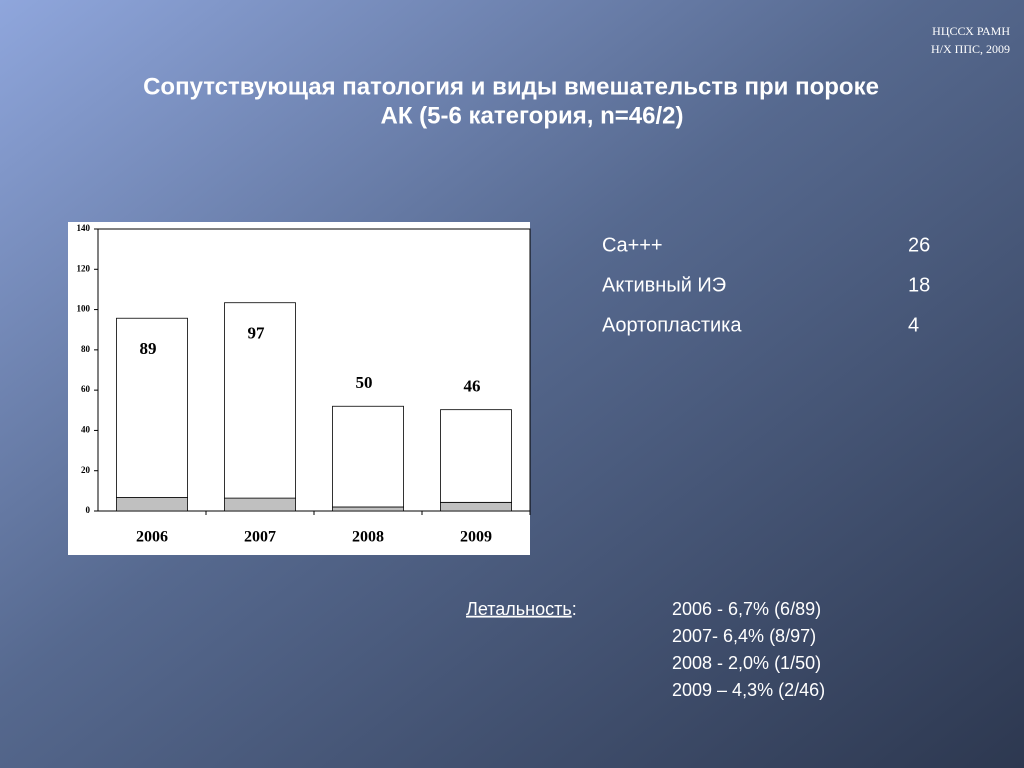 Image resolution: width=1024 pixels, height=768 pixels. Describe the element at coordinates (260, 537) in the screenshot. I see `x-tick-label: 2007` at that location.